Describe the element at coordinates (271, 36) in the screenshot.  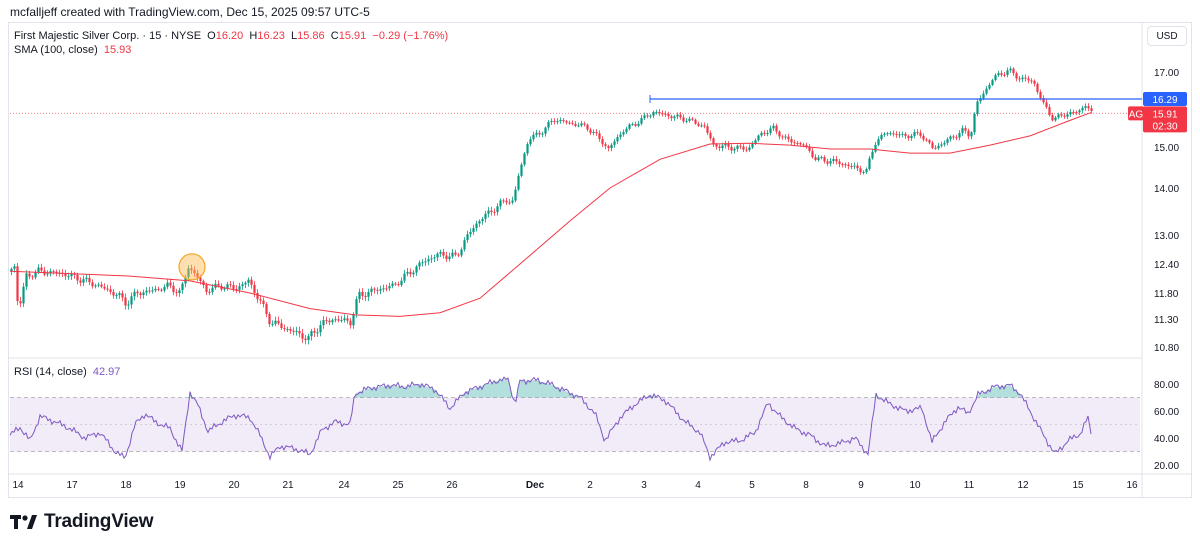
I see `high-value: 16.23` at that location.